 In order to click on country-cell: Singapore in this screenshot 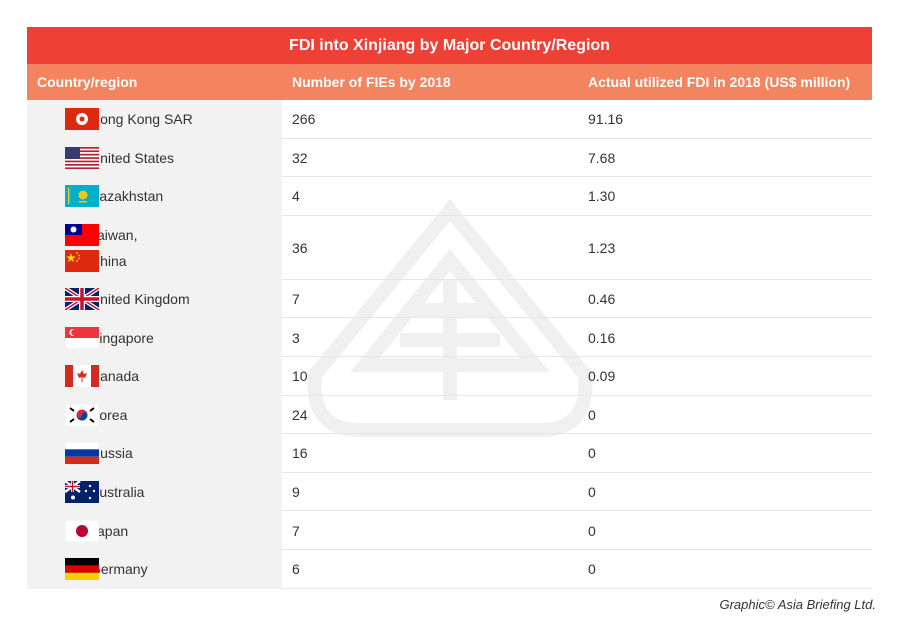, I will do `click(154, 337)`.